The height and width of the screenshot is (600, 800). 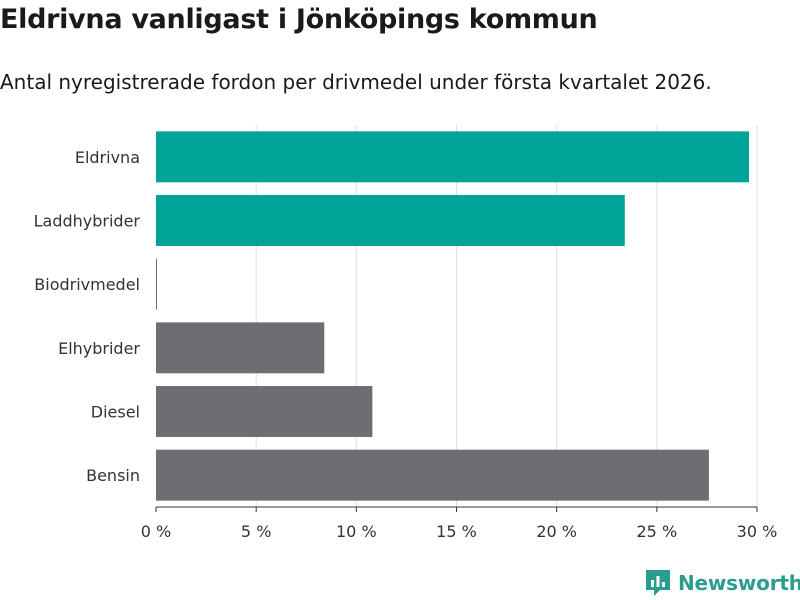 What do you see at coordinates (240, 348) in the screenshot?
I see `bar-elhybrider` at bounding box center [240, 348].